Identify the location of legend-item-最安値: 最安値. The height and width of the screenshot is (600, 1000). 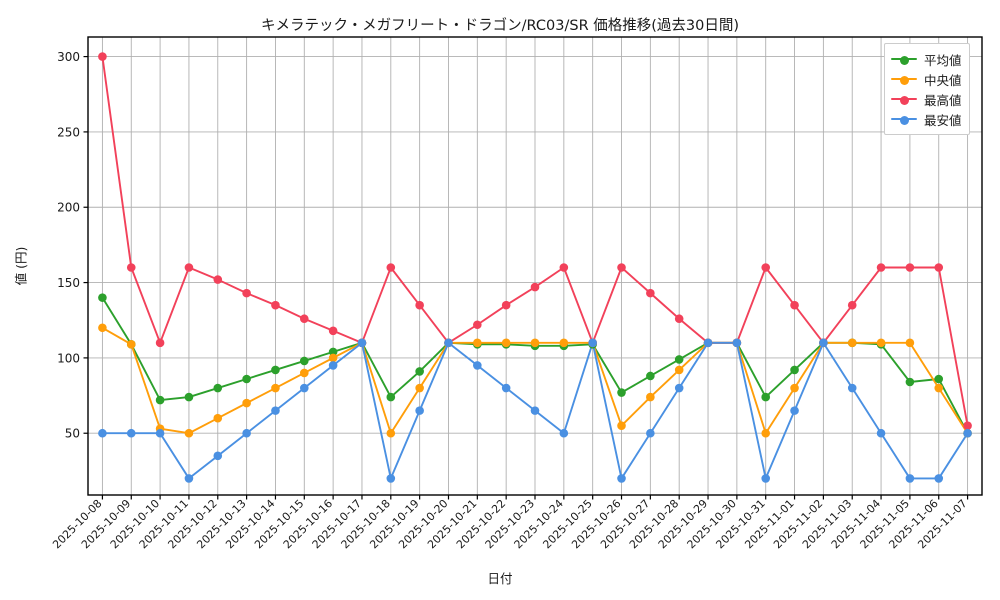
(926, 119).